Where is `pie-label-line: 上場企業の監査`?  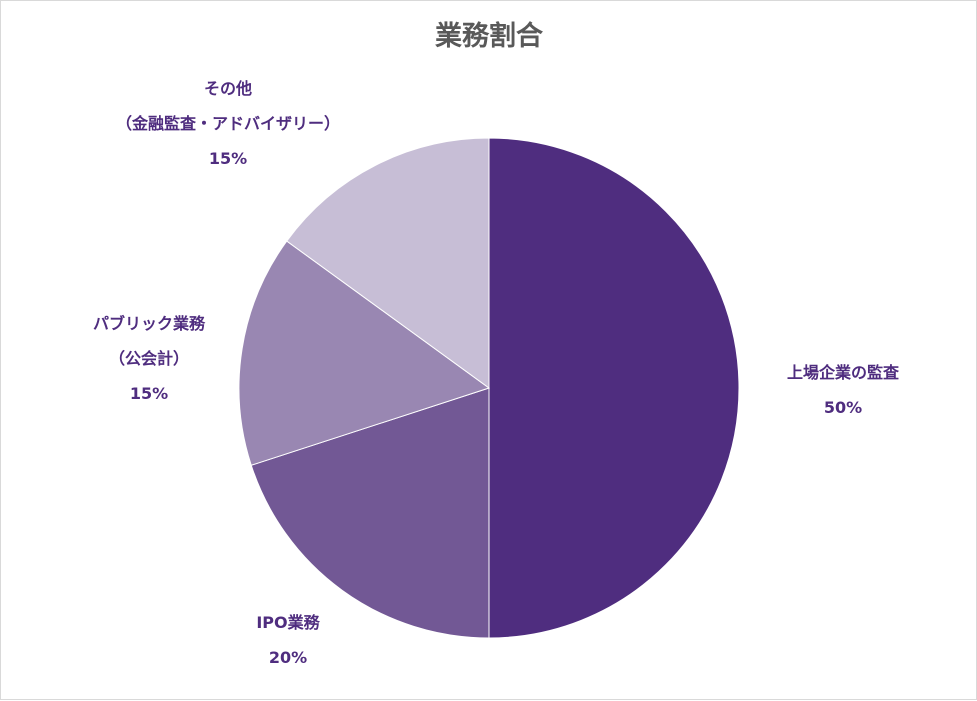
pie-label-line: 上場企業の監査 is located at coordinates (843, 372).